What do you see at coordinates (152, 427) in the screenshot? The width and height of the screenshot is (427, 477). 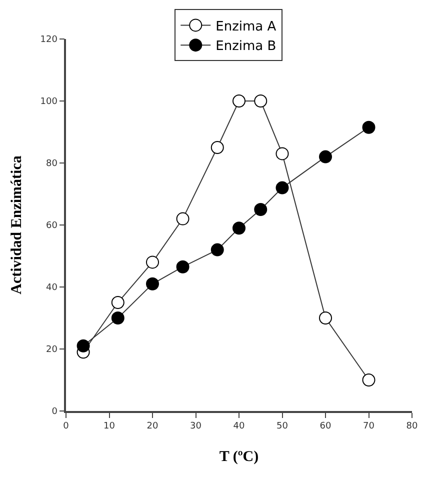 I see `x-tick-label: 20` at bounding box center [152, 427].